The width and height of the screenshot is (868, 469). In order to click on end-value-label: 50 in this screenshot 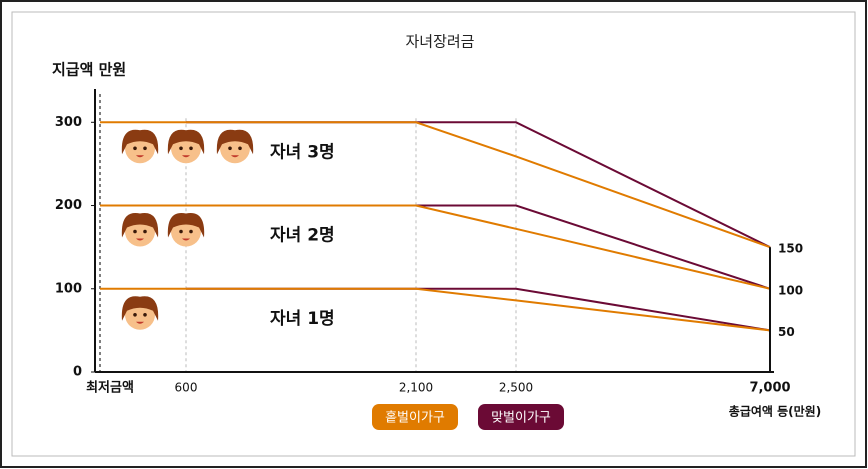, I will do `click(786, 332)`.